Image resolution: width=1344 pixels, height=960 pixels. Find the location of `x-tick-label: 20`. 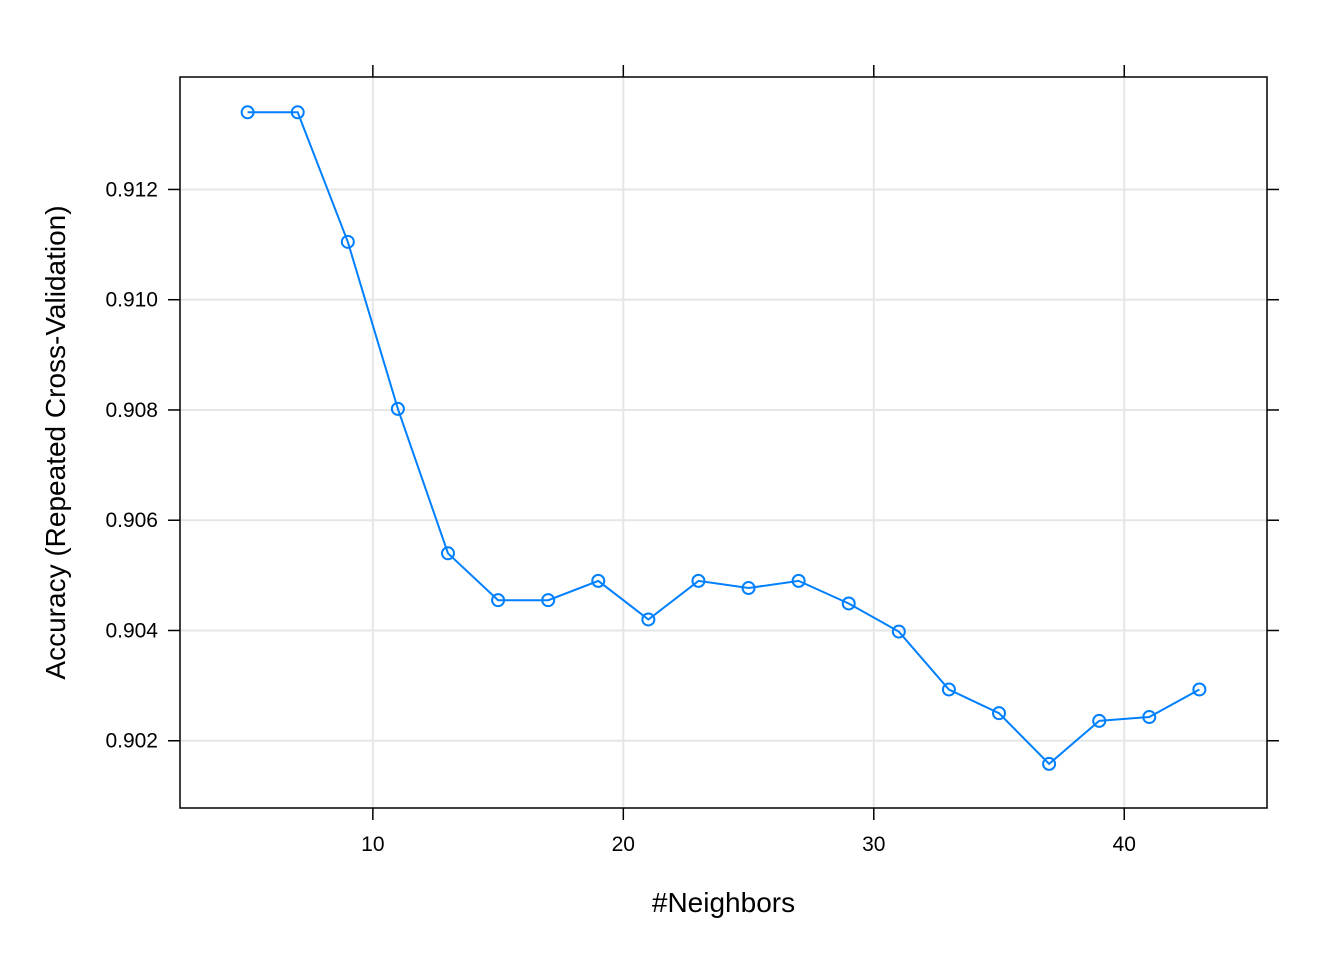

x-tick-label: 20 is located at coordinates (623, 844).